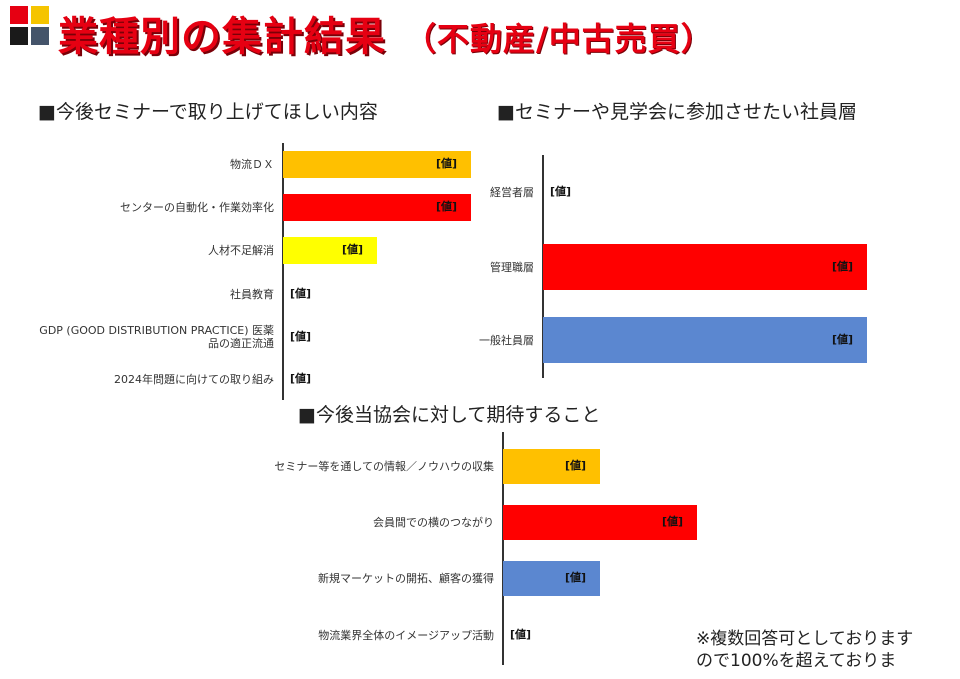 This screenshot has height=679, width=960. What do you see at coordinates (19, 15) in the screenshot?
I see `logo-square-red` at bounding box center [19, 15].